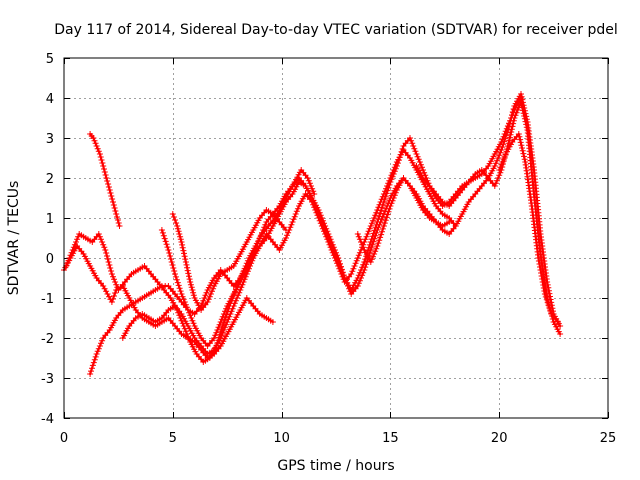 The width and height of the screenshot is (640, 480). What do you see at coordinates (50, 179) in the screenshot?
I see `y-tick-label: 2` at bounding box center [50, 179].